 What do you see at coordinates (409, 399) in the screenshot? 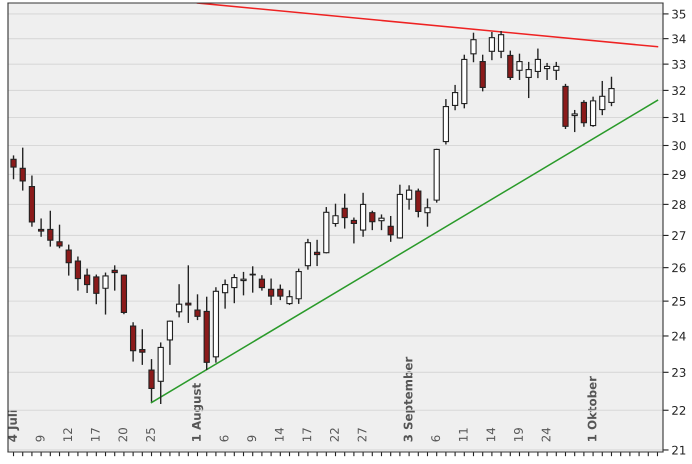
I see `x-tick-label: 3 September` at bounding box center [409, 399].